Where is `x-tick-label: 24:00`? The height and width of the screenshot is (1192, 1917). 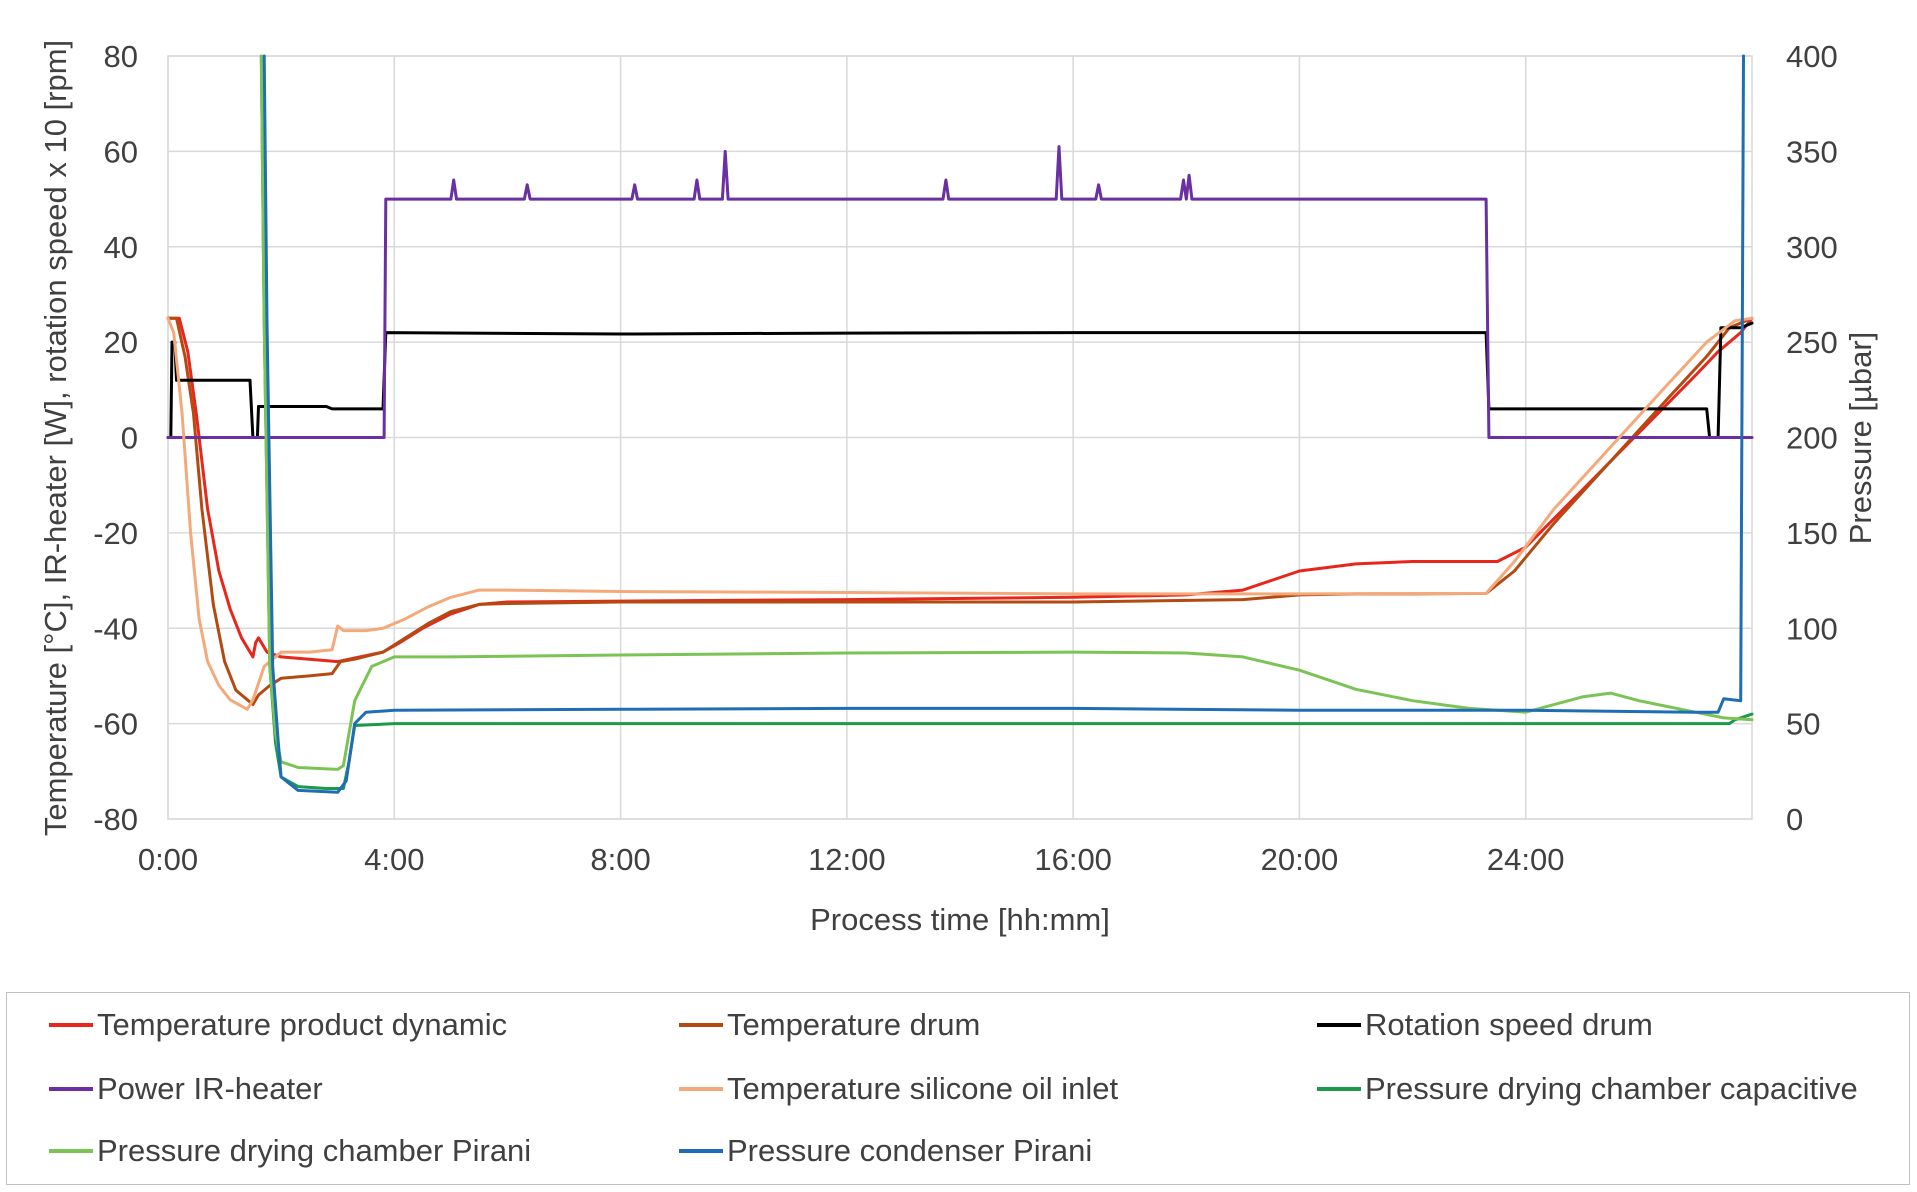
x-tick-label: 24:00 is located at coordinates (1526, 859).